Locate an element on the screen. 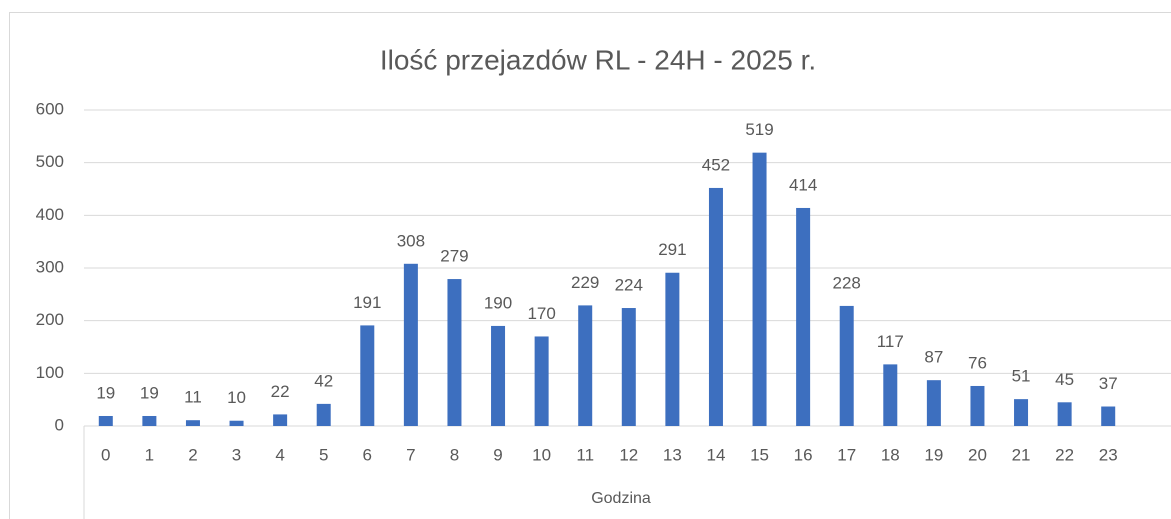 This screenshot has height=519, width=1171. y-tick-label: 0 is located at coordinates (59, 424).